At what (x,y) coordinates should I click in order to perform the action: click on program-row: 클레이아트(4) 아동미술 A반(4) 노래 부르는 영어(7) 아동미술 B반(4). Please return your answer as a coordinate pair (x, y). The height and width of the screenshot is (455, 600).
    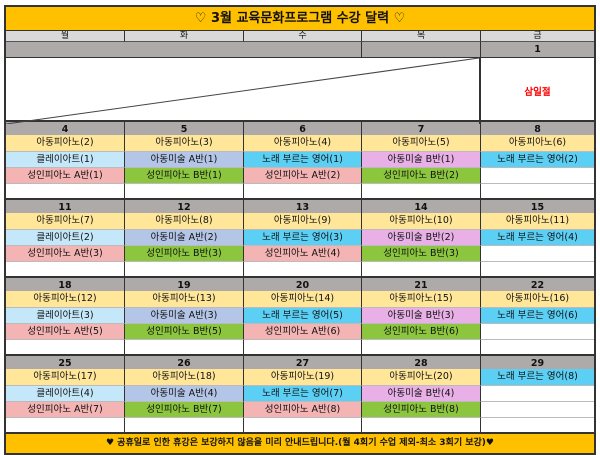
    Looking at the image, I should click on (300, 393).